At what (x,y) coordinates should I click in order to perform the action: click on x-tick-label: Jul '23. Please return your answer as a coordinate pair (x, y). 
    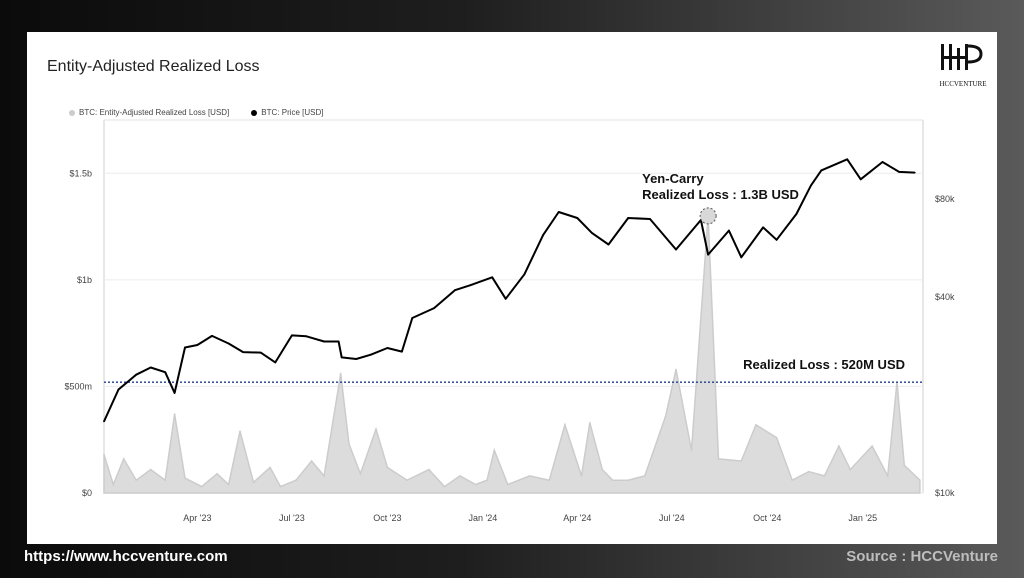
    Looking at the image, I should click on (292, 518).